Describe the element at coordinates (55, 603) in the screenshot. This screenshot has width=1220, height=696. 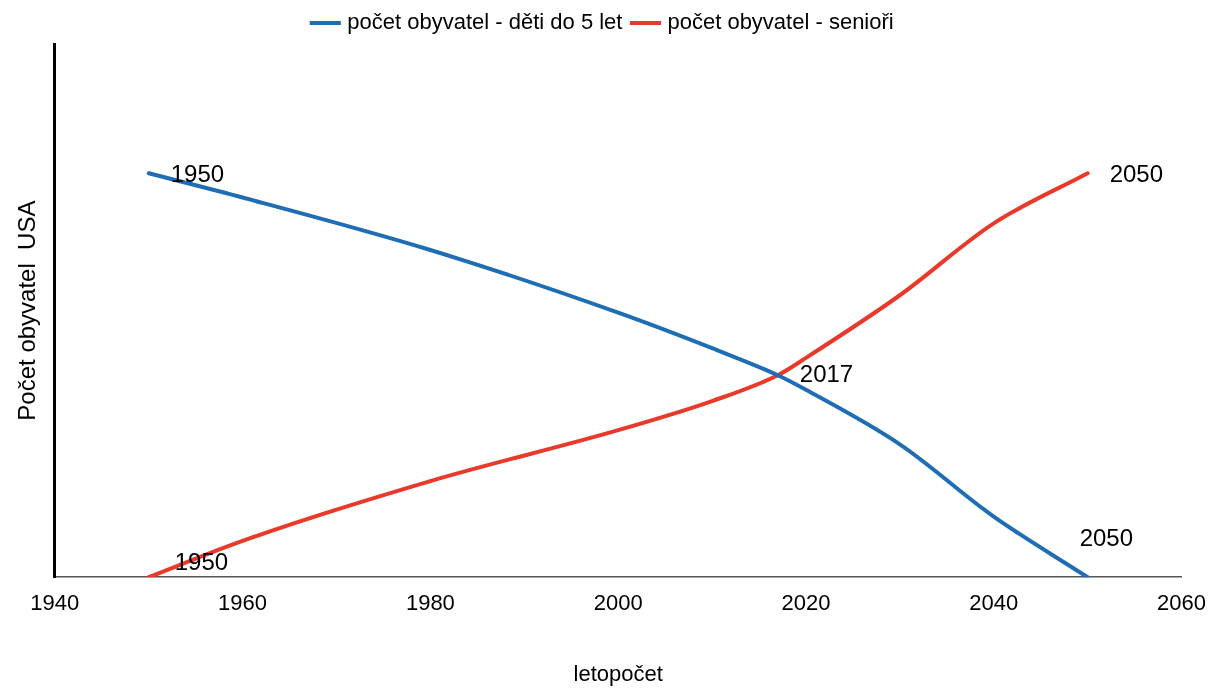
I see `x-tick-label: 1940` at that location.